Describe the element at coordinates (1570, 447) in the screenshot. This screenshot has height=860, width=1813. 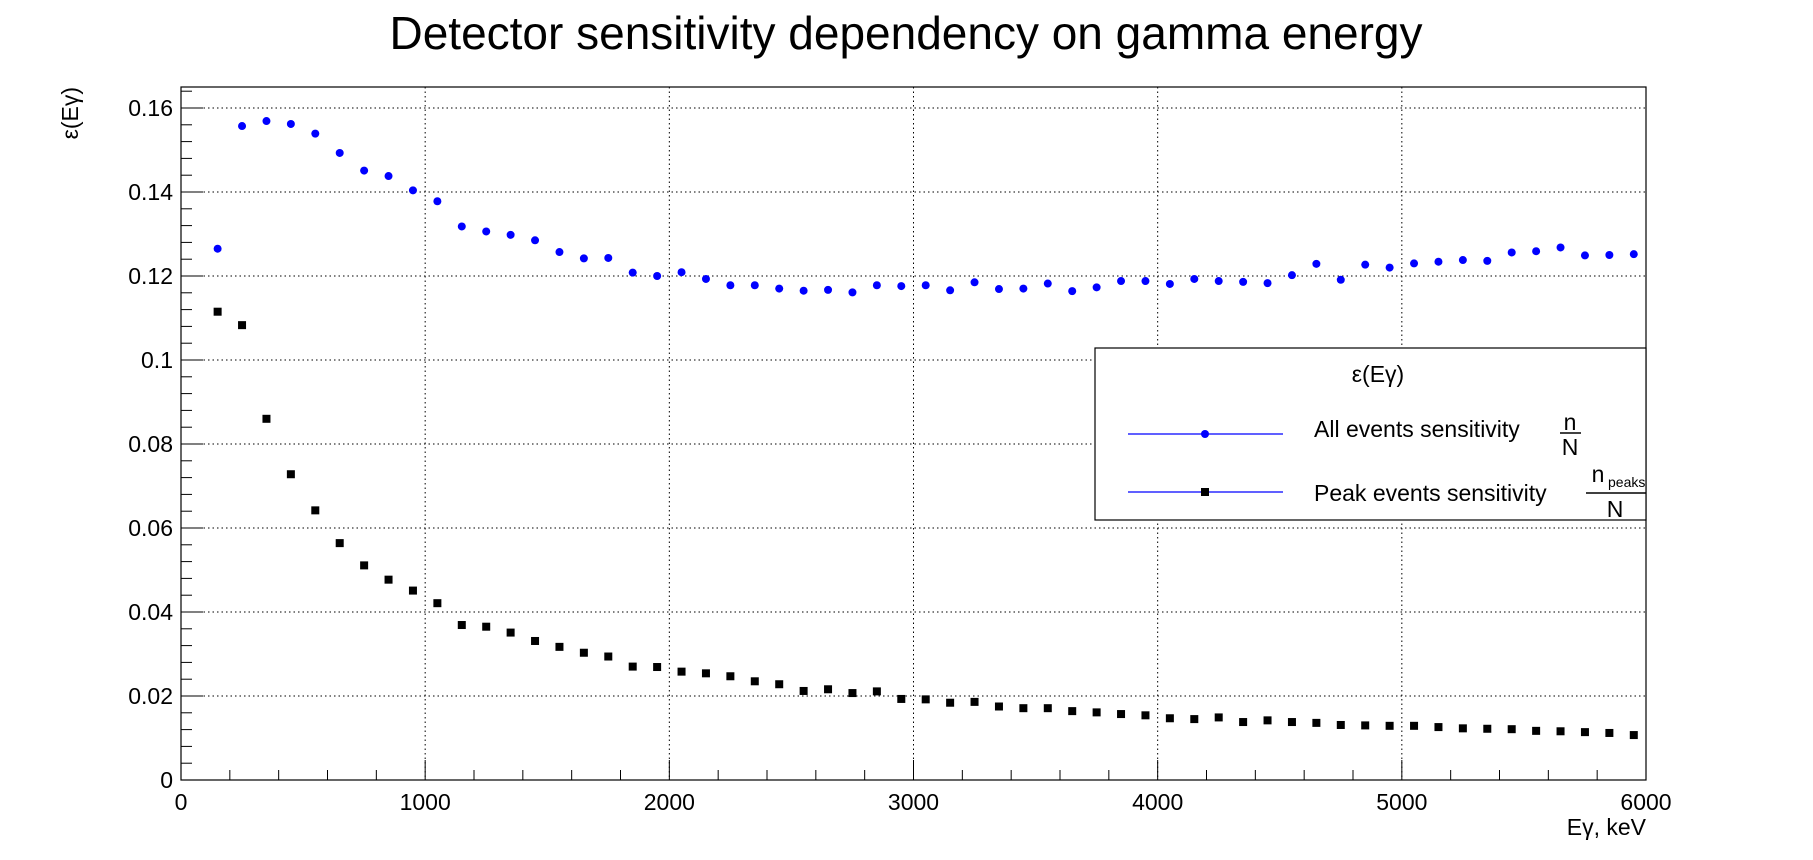
I see `legend-frac-den-all-events: N` at that location.